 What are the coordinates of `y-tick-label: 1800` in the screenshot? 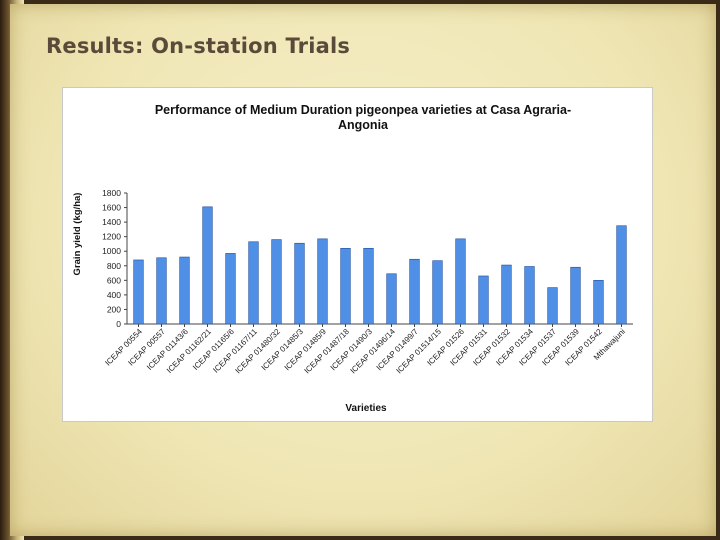 It's located at (111, 193).